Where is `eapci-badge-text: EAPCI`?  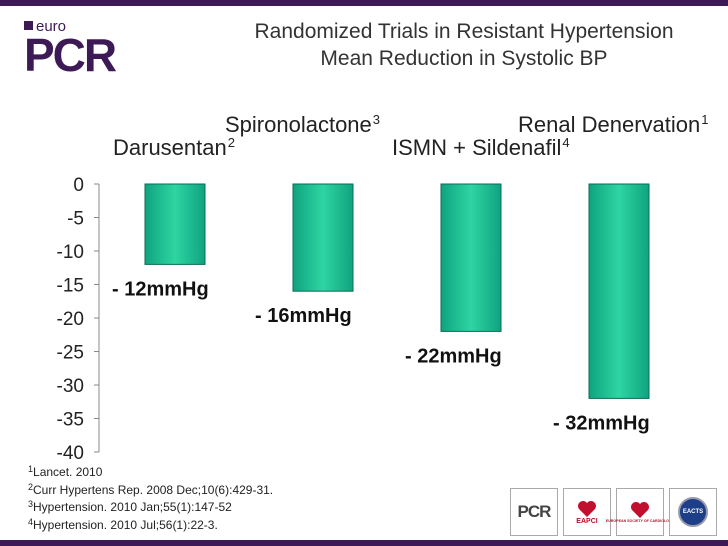 eapci-badge-text: EAPCI is located at coordinates (587, 521).